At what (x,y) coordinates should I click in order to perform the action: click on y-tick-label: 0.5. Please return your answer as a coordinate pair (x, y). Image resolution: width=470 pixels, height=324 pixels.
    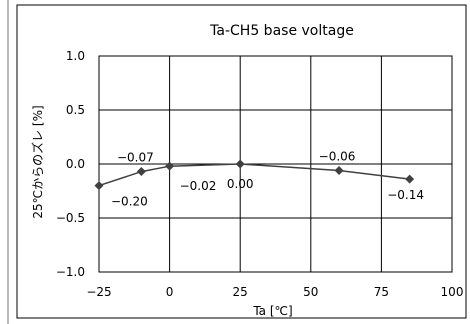
    Looking at the image, I should click on (75, 110).